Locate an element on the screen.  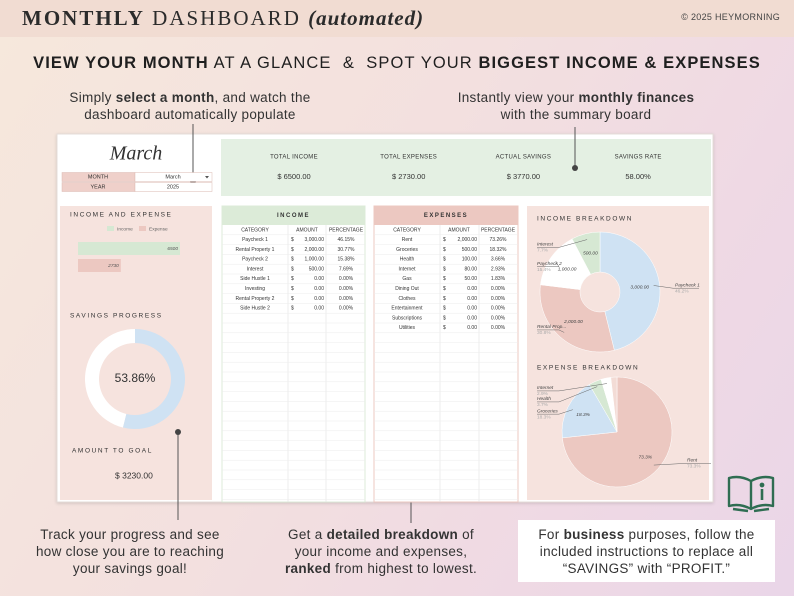
cell-percent: 46.15% is located at coordinates (347, 240).